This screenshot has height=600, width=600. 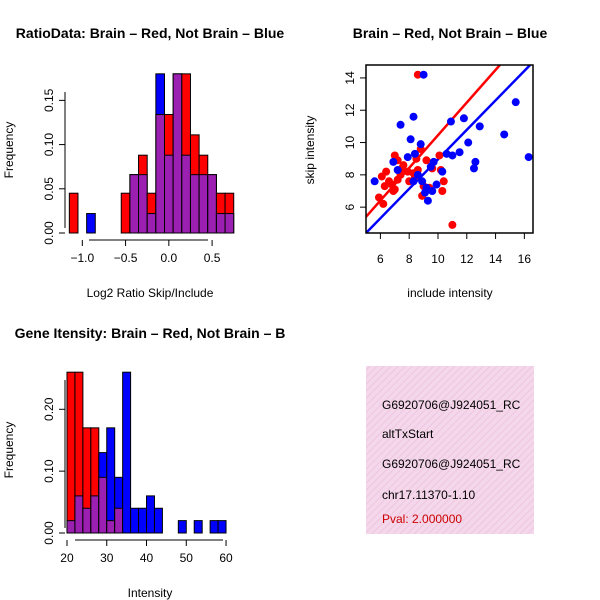 I want to click on scatter-x-tick-label: 12, so click(x=467, y=259).